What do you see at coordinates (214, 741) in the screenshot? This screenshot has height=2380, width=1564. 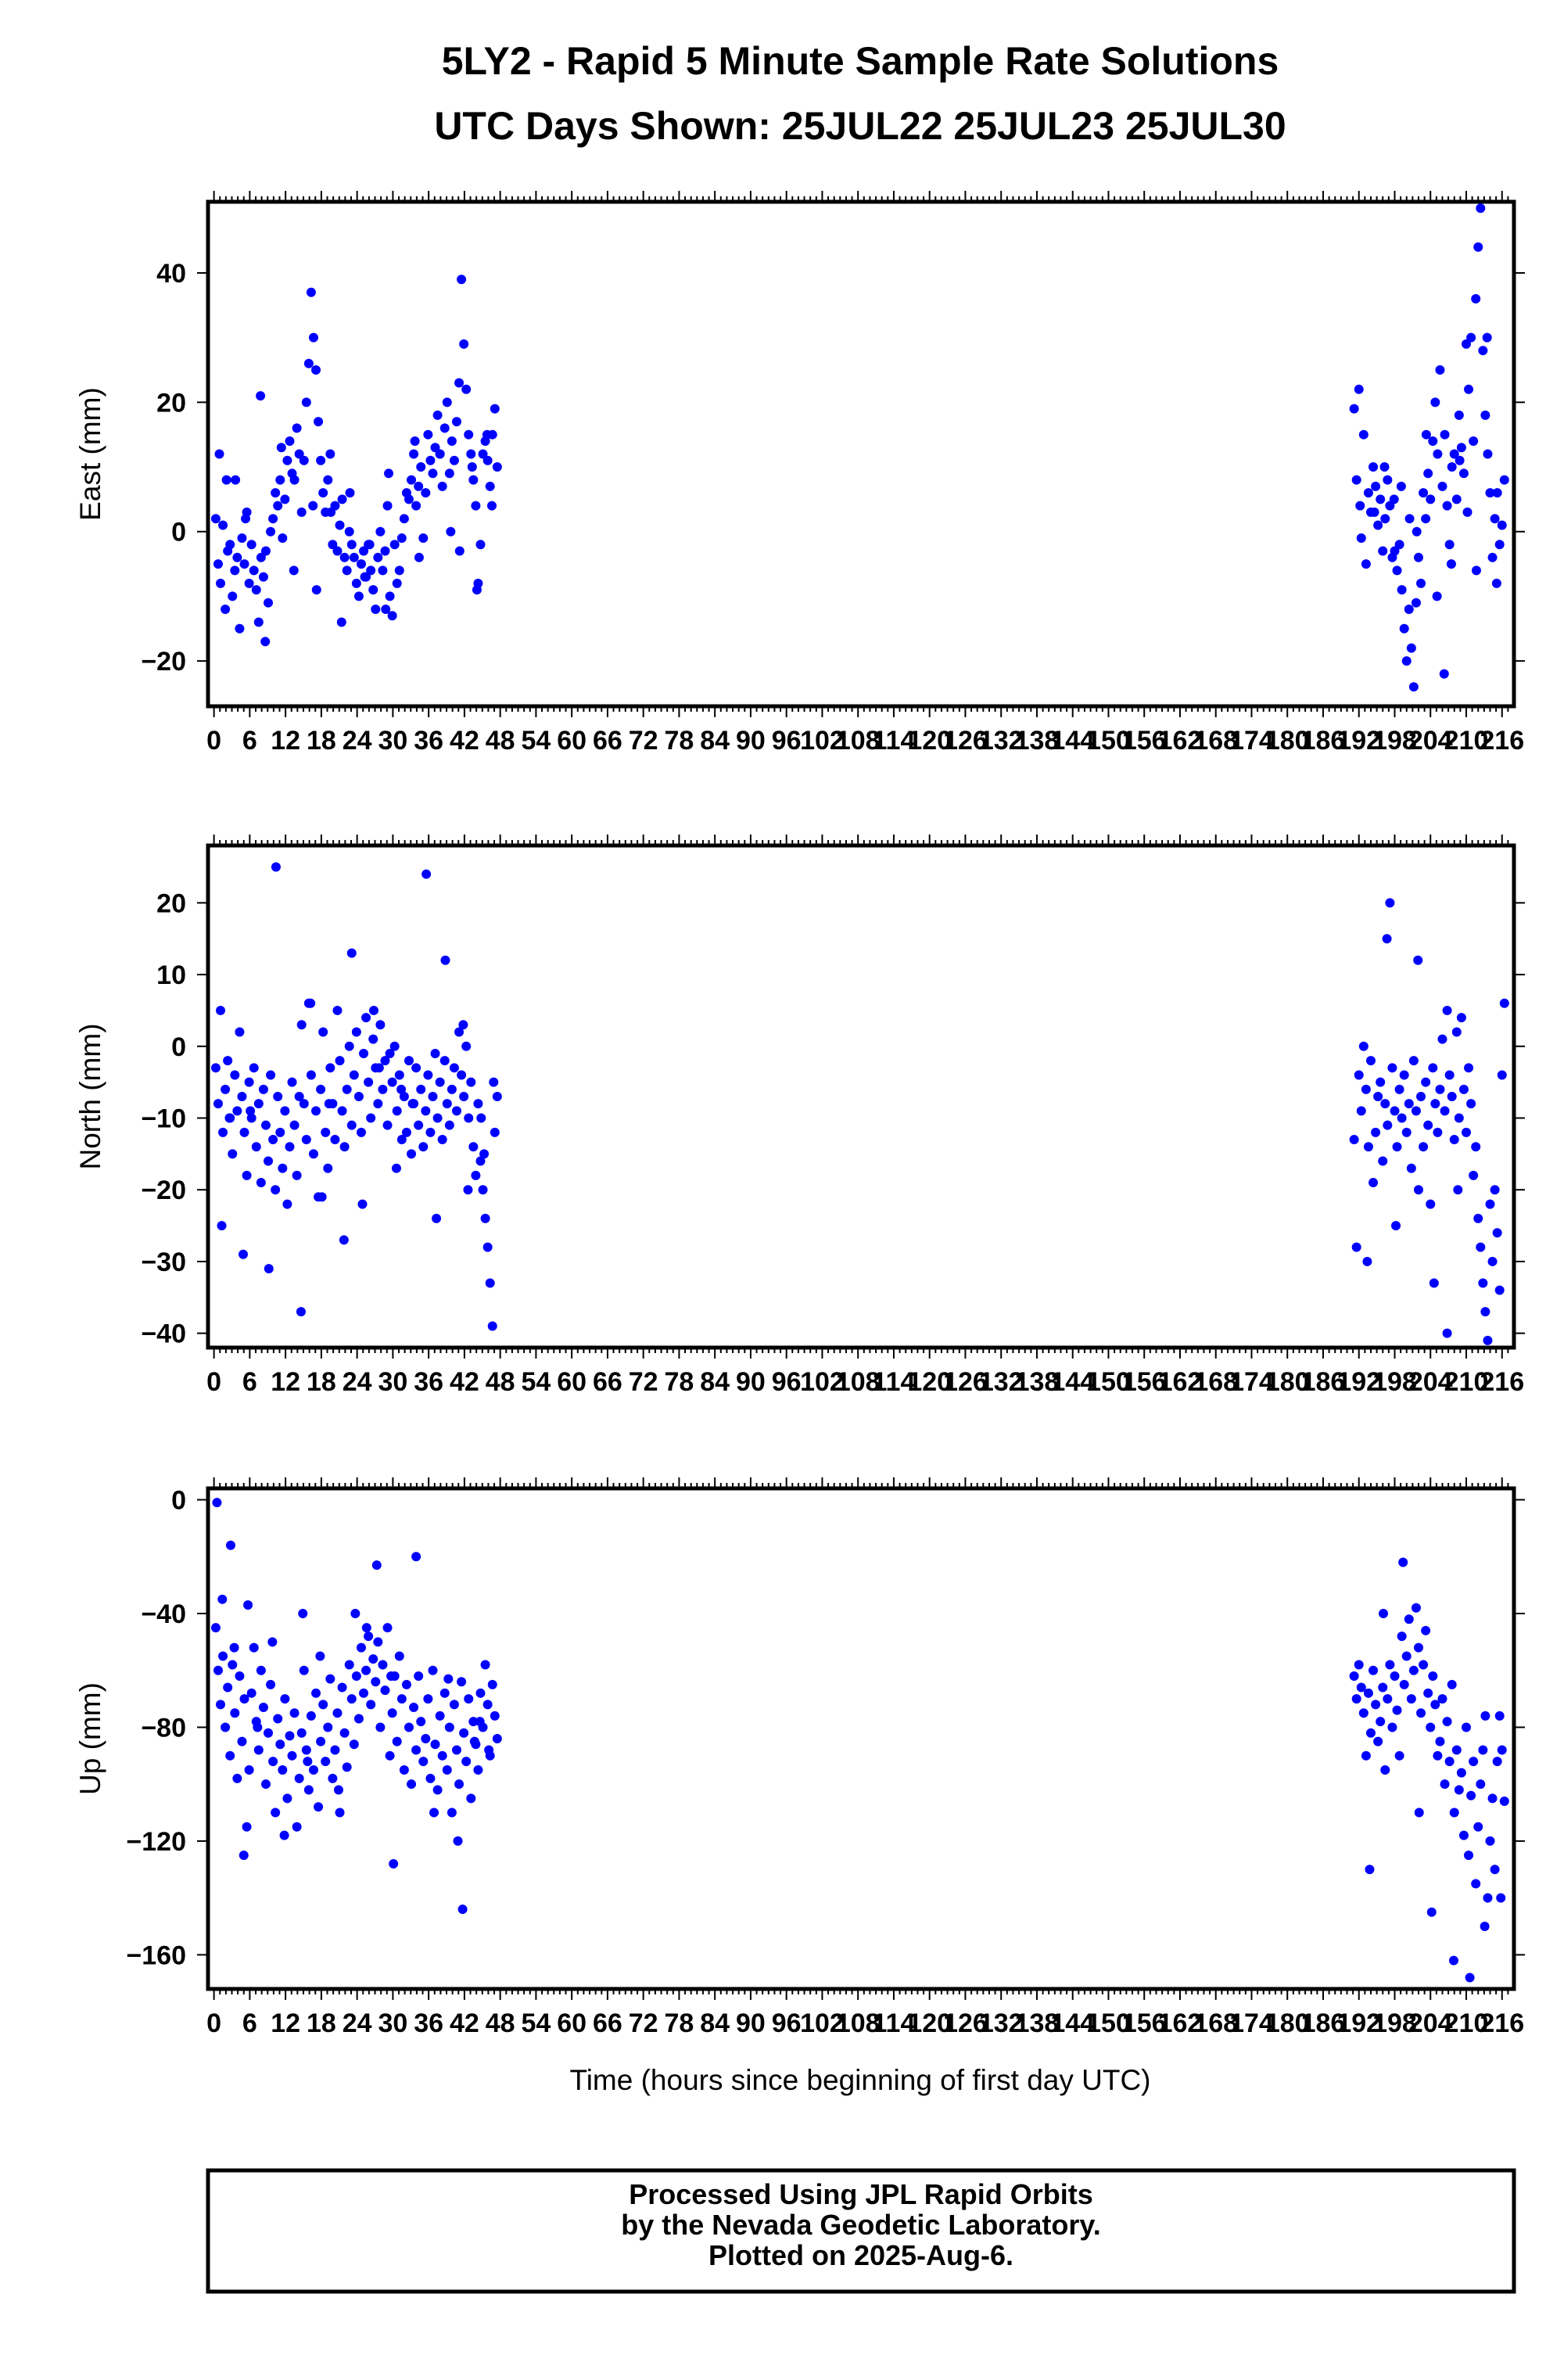 I see `east-x-tick-label: 0` at bounding box center [214, 741].